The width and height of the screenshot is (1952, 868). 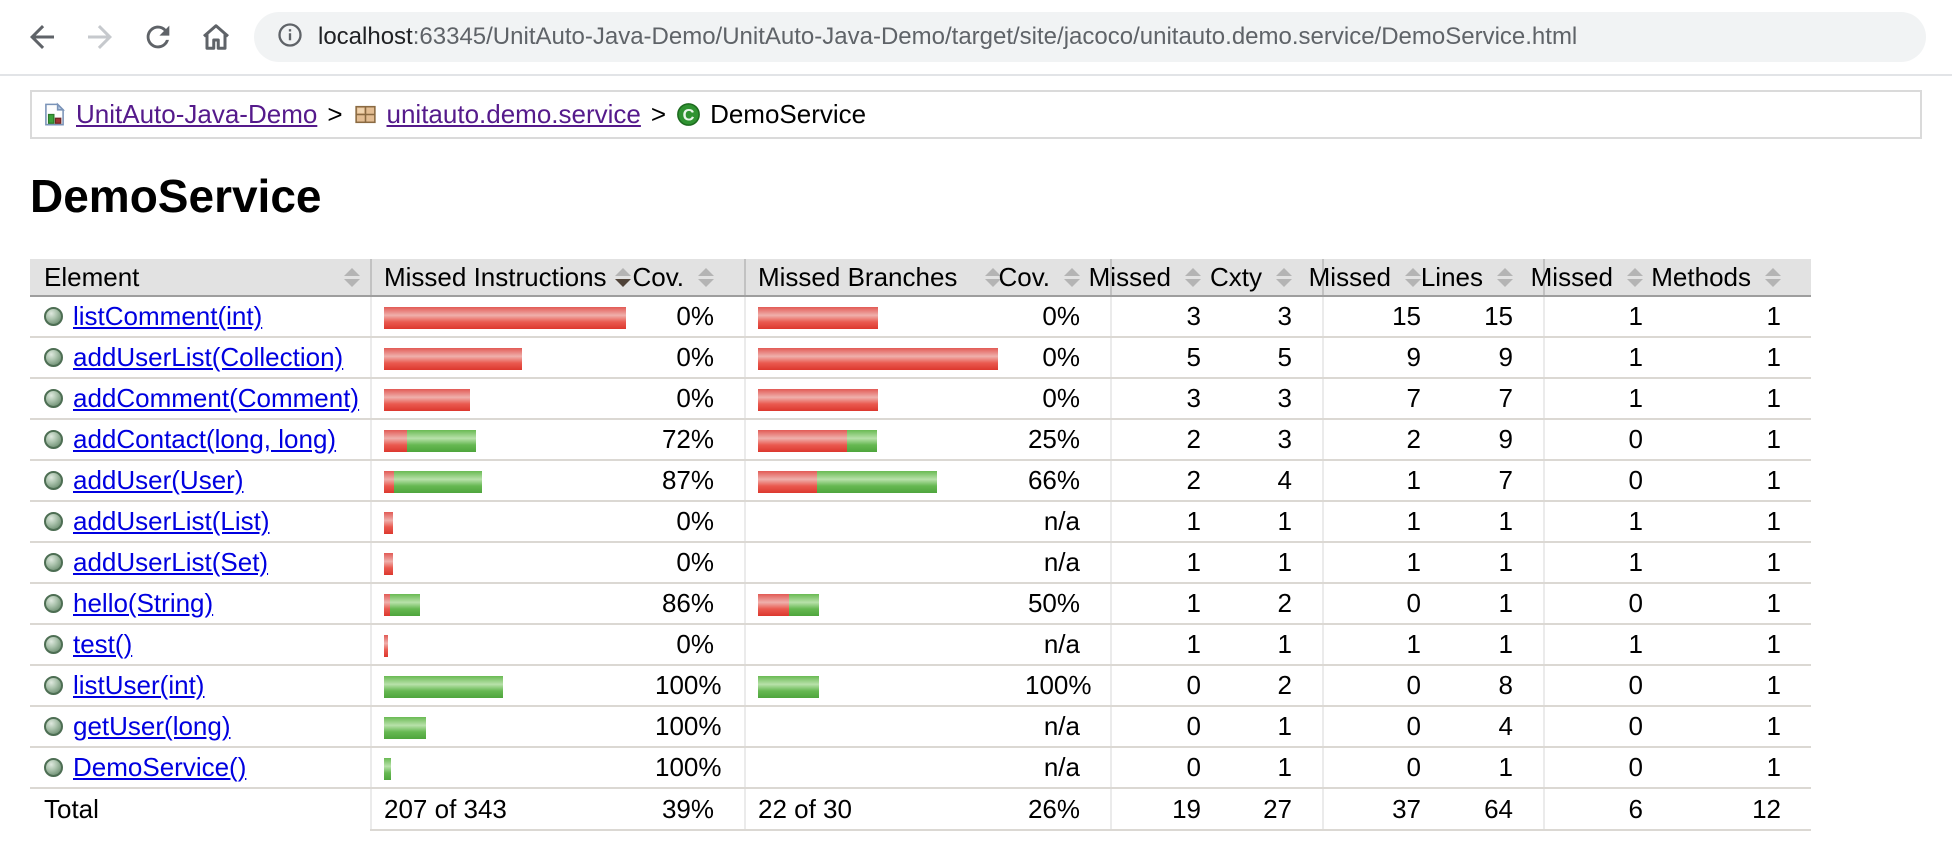 I want to click on missed-branches-count: 2, so click(x=1170, y=440).